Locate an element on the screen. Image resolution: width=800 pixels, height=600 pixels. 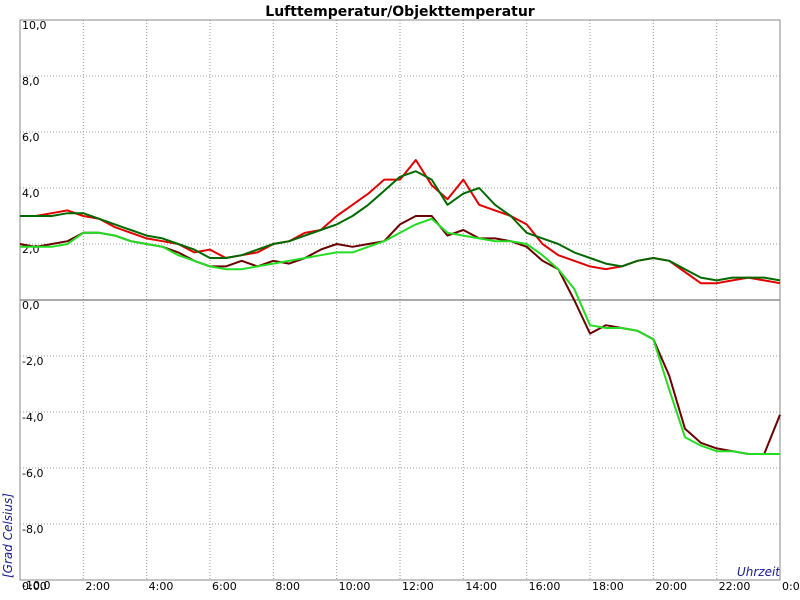
x-tick-label: 20:00 is located at coordinates (671, 586).